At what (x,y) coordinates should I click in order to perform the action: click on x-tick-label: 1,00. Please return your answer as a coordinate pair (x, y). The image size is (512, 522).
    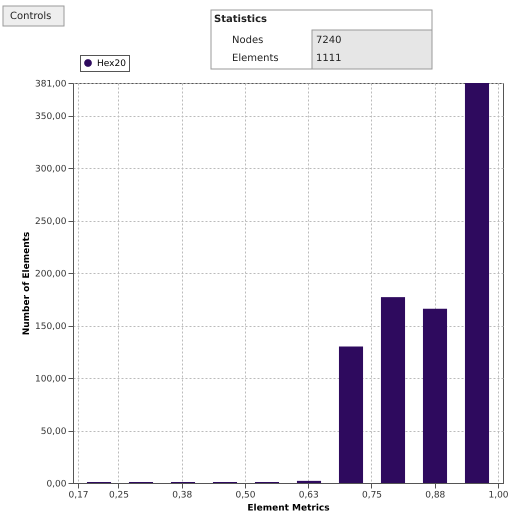
    Looking at the image, I should click on (498, 495).